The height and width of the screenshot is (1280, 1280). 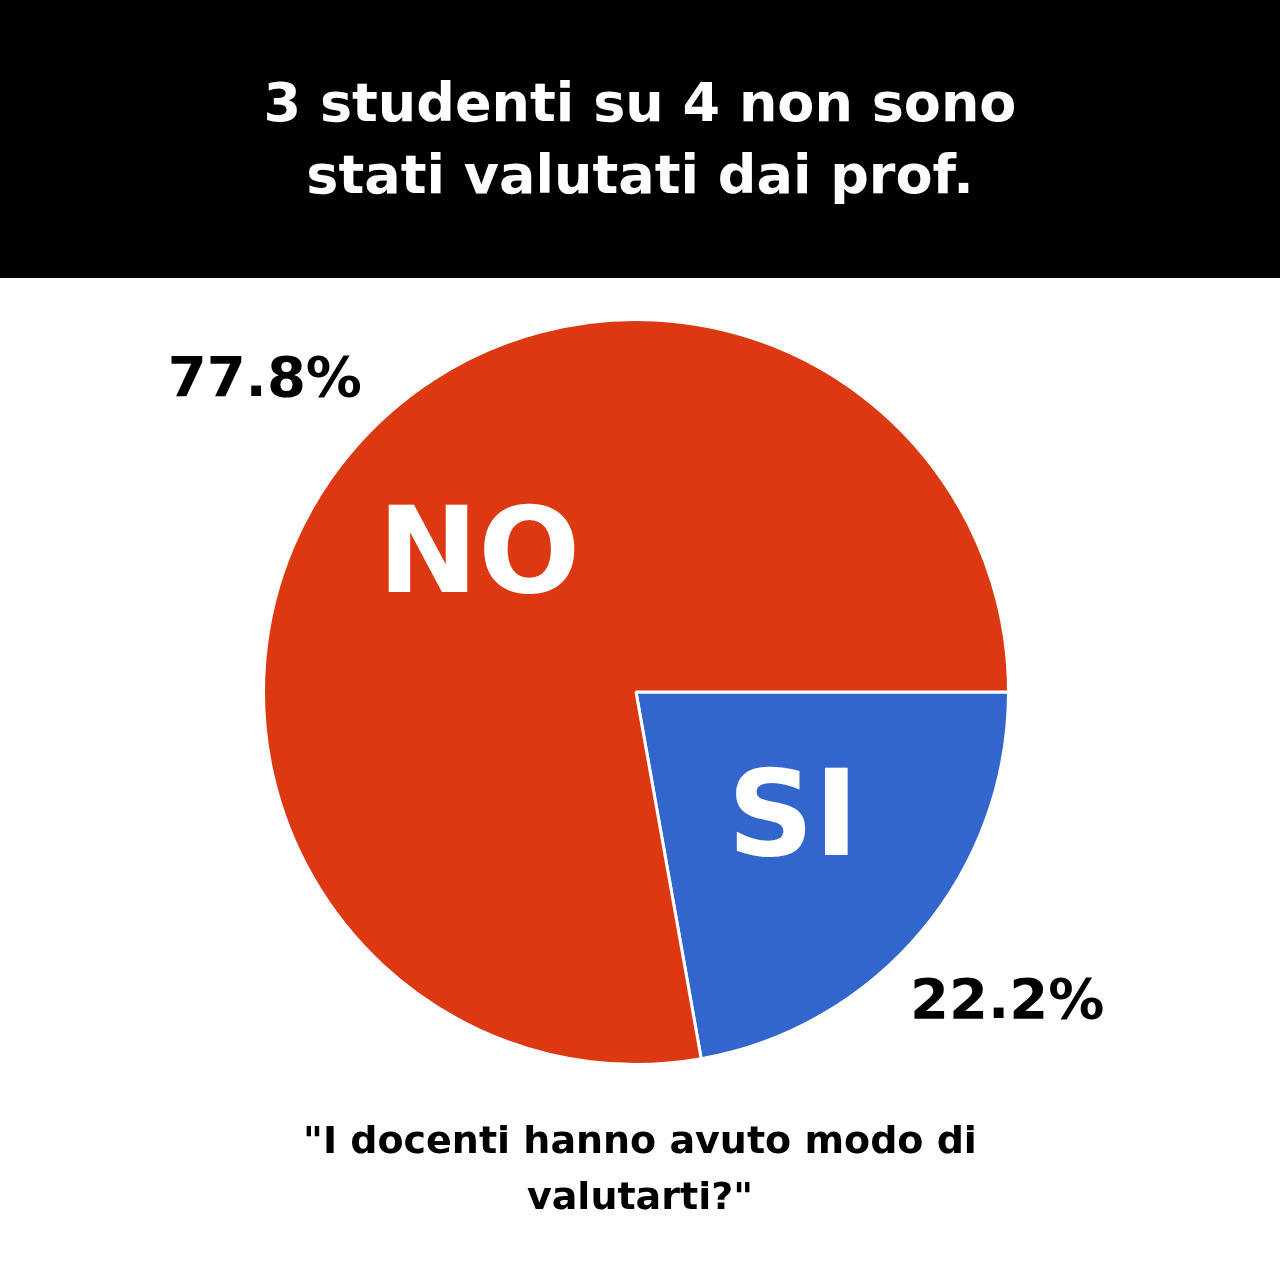 I want to click on slice-label: NO, so click(x=479, y=550).